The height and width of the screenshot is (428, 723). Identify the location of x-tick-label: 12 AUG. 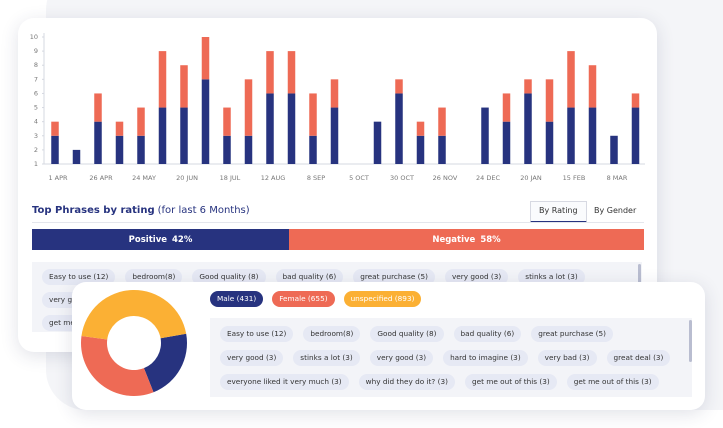
(273, 178).